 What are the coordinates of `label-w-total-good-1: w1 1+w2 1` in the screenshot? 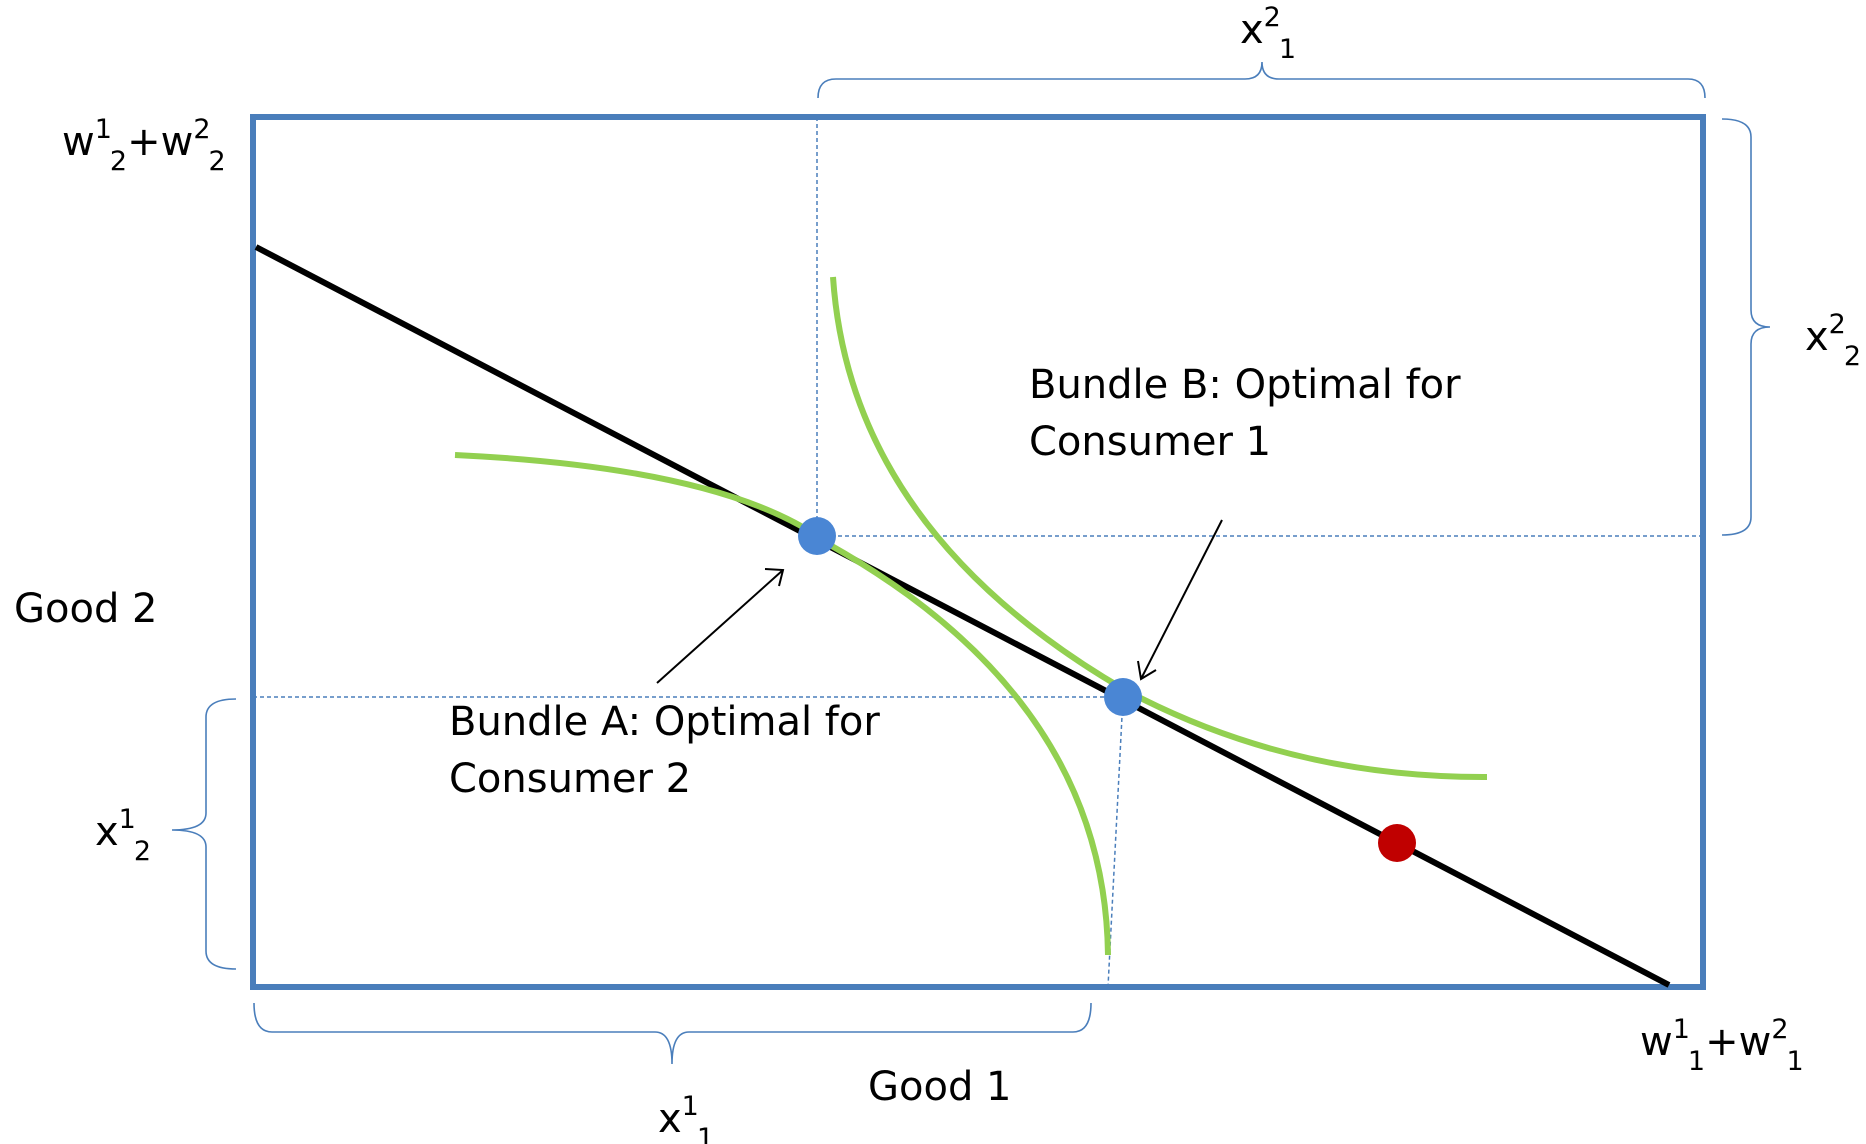 It's located at (1722, 1045).